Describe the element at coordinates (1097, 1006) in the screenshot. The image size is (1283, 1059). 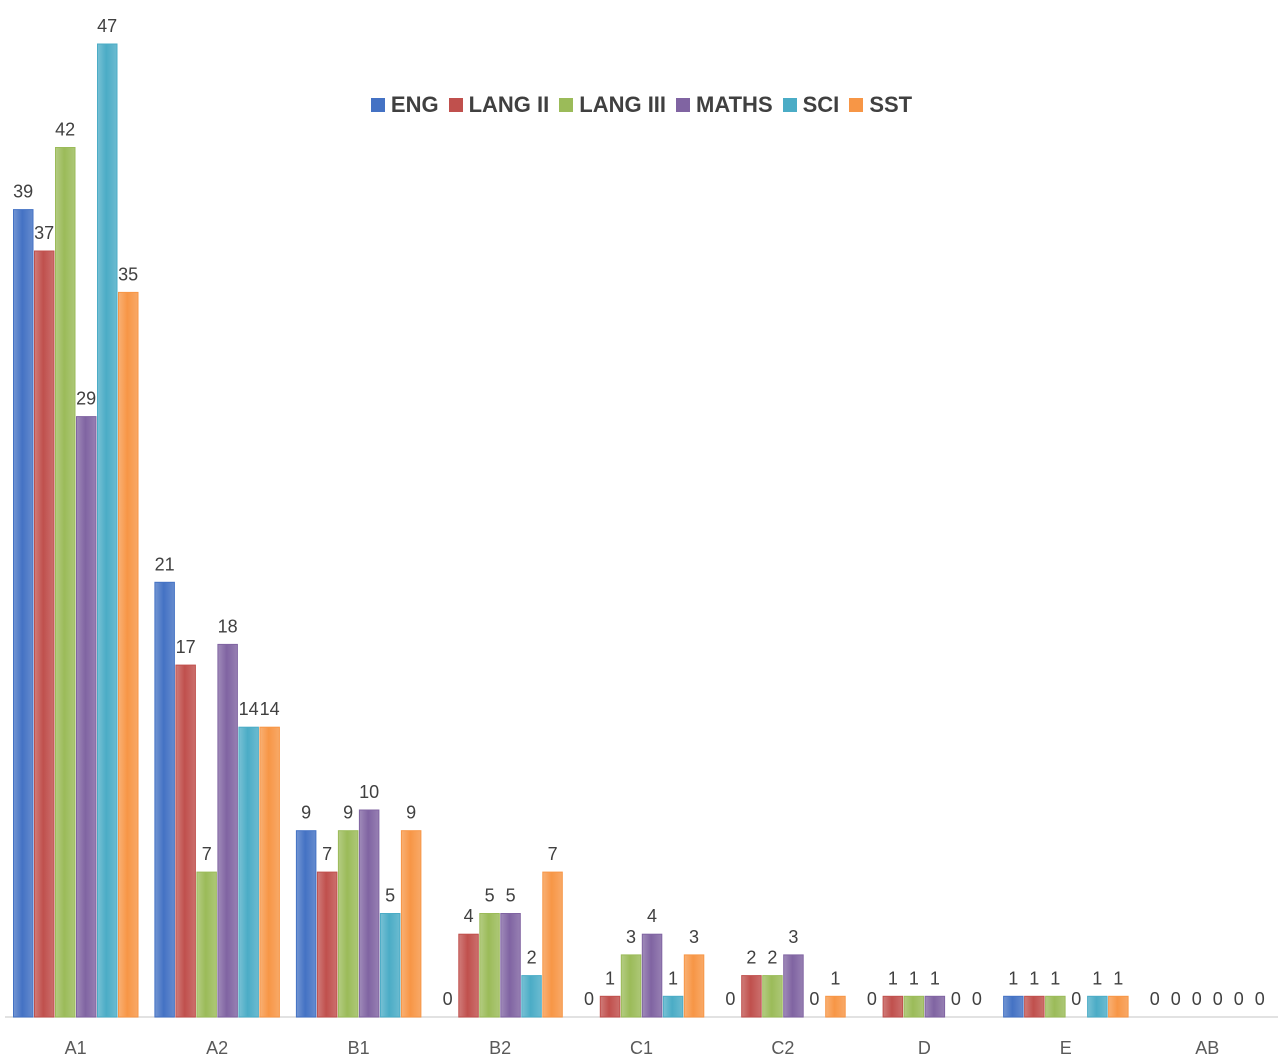
I see `bar-sci-e` at that location.